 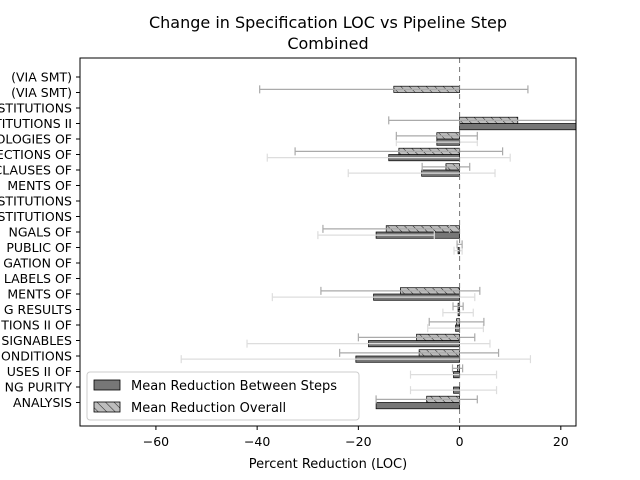 What do you see at coordinates (37, 263) in the screenshot?
I see `y-tick-label-12: GATION OF` at bounding box center [37, 263].